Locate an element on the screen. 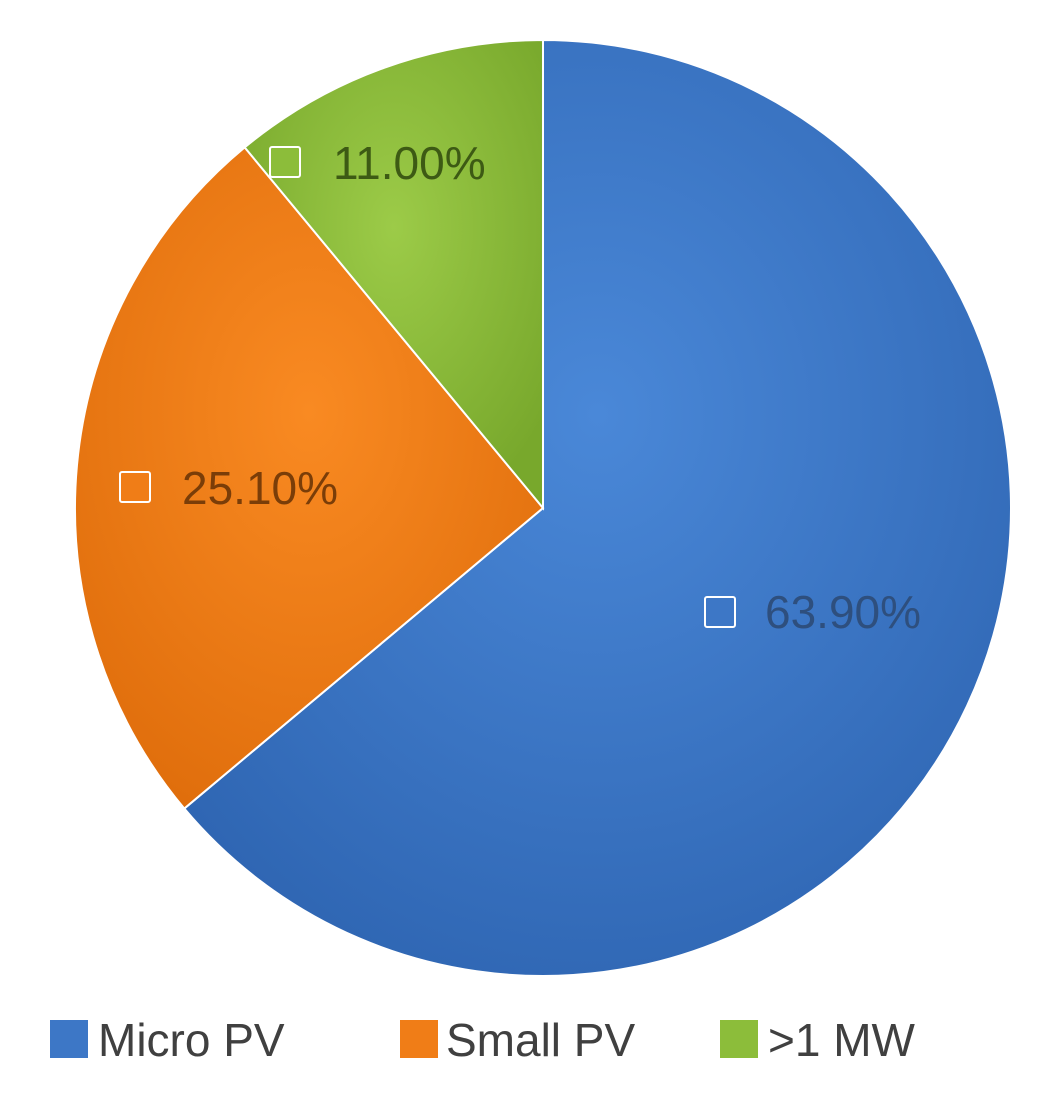  pie-slice-1mw is located at coordinates (393, 274).